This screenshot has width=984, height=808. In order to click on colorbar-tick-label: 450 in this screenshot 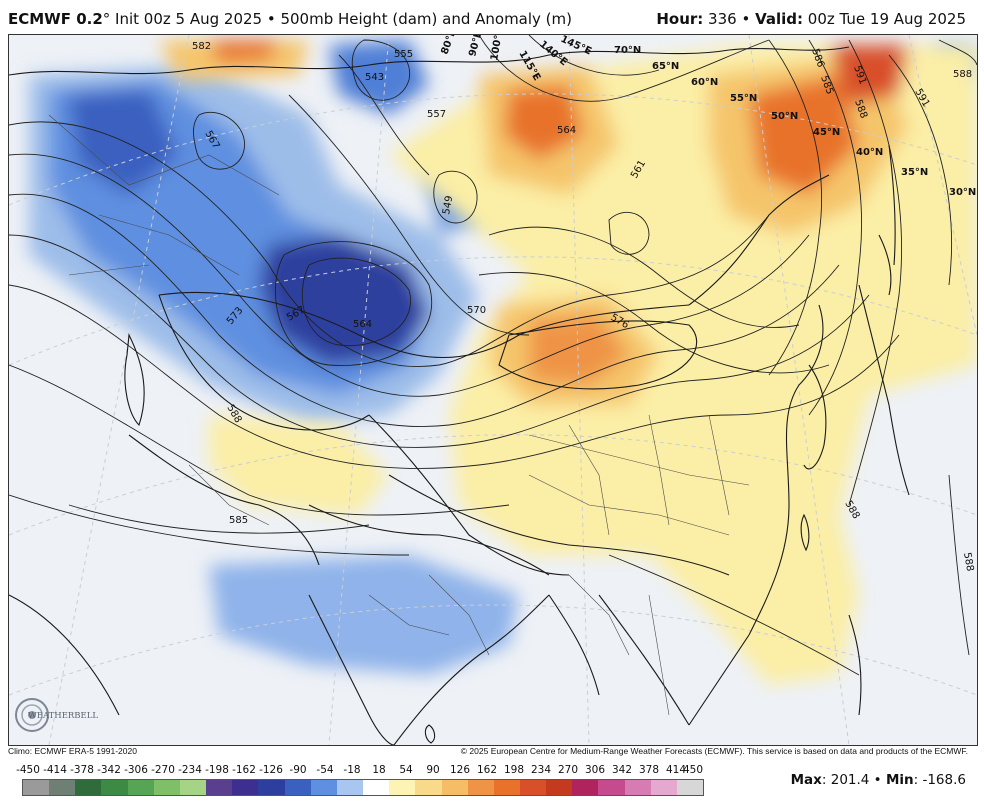, I will do `click(693, 770)`.